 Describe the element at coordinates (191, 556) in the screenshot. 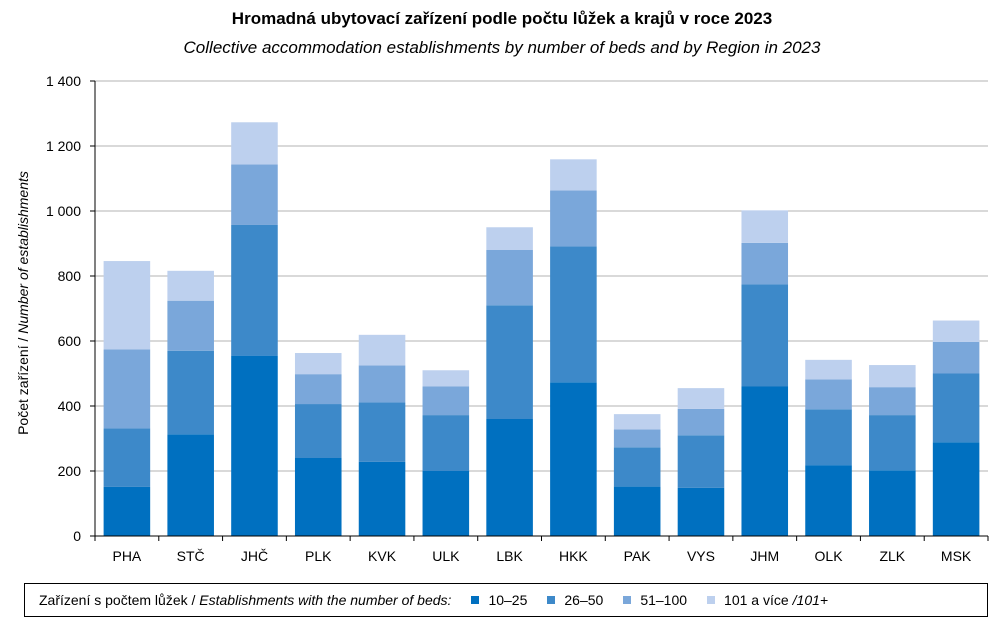

I see `x-tick-label-st: STČ` at that location.